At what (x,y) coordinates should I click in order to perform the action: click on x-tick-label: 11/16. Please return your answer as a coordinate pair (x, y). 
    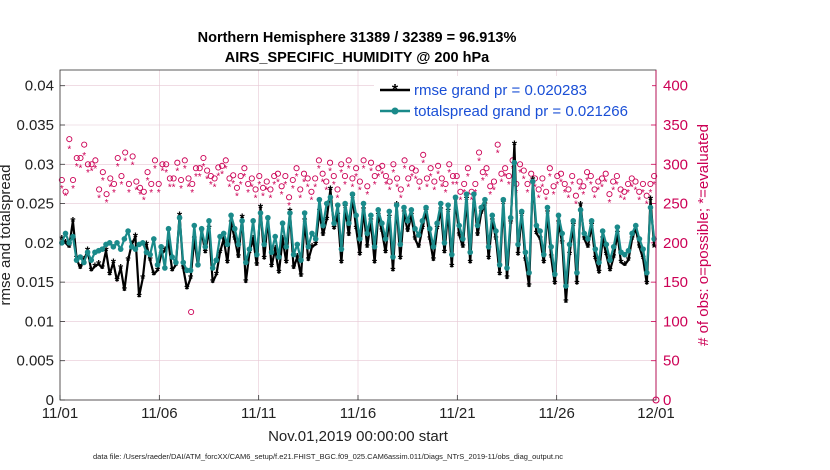
    Looking at the image, I should click on (358, 413).